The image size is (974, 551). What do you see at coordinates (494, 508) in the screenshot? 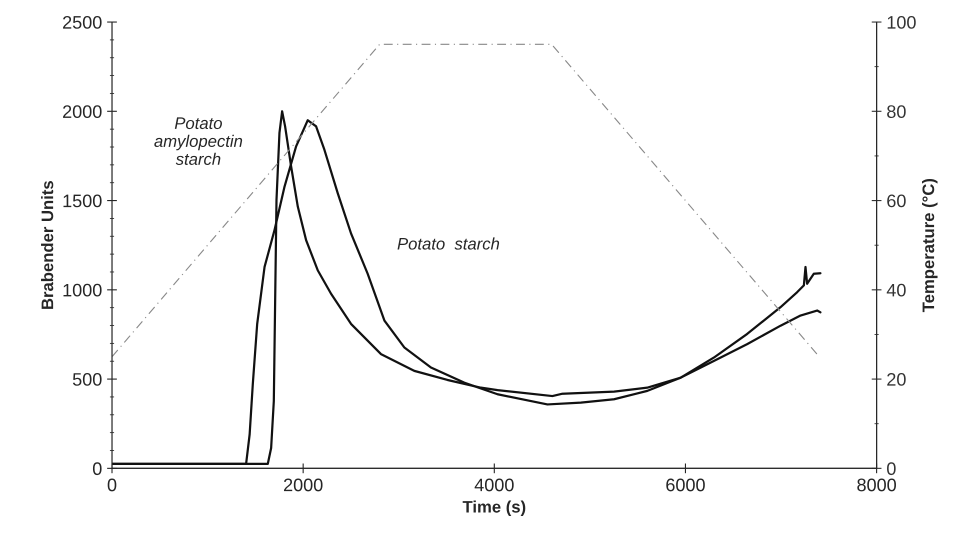
I see `x-axis-title: Time (s)` at bounding box center [494, 508].